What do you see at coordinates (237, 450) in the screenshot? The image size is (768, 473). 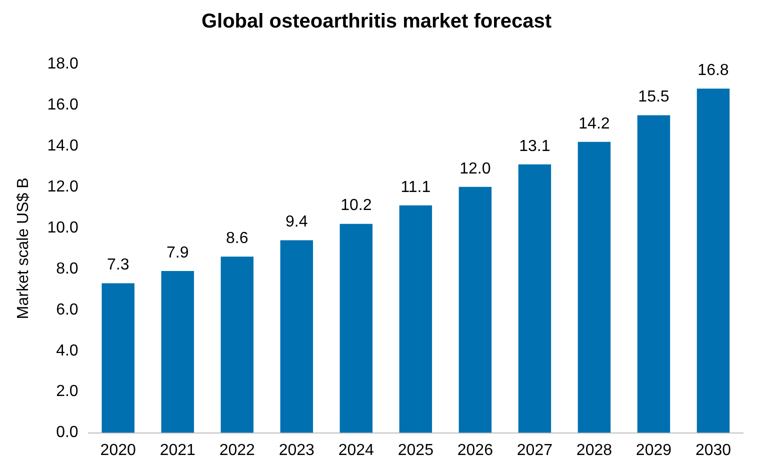 I see `x-tick-label: 2022` at bounding box center [237, 450].